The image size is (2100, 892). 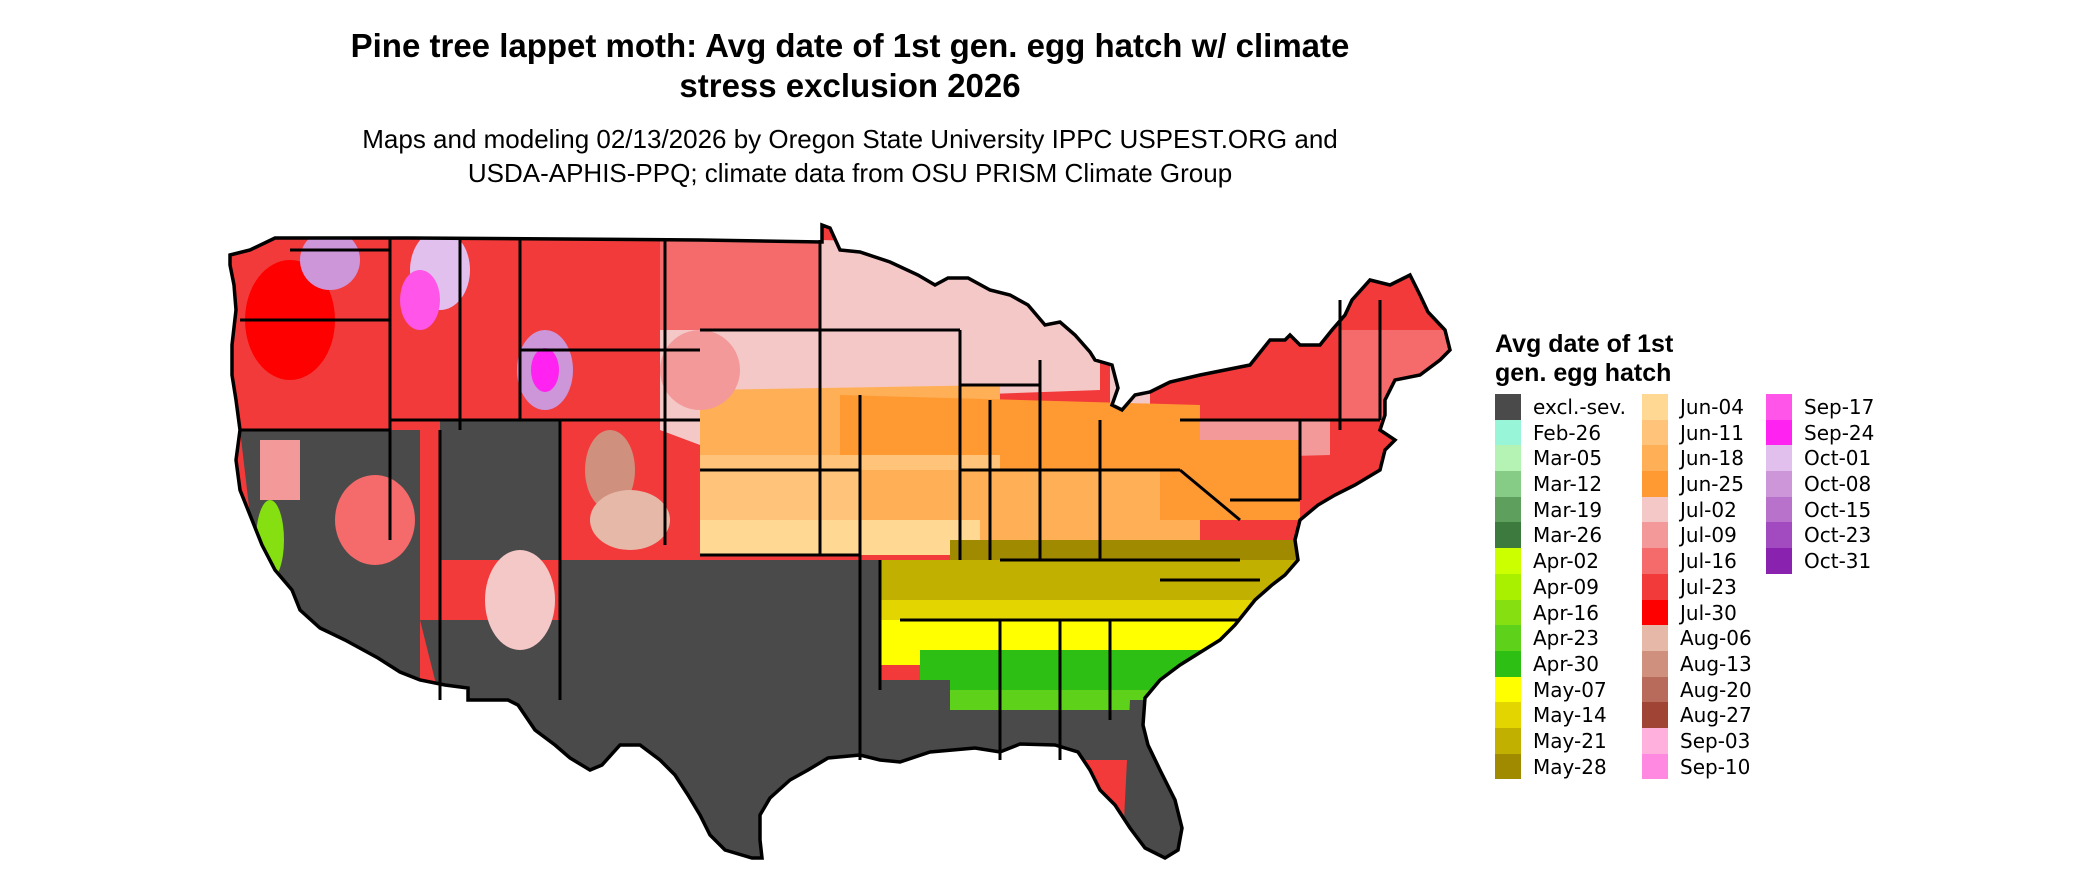 I want to click on legend-label: Jul-16, so click(x=1708, y=561).